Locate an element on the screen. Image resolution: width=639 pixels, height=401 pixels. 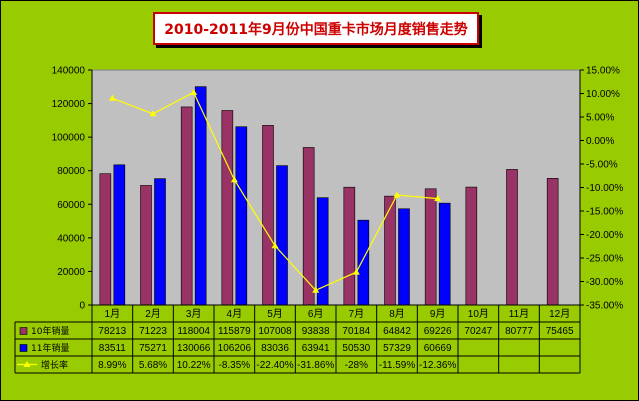
legend-label-2: 11年销量 is located at coordinates (50, 348).